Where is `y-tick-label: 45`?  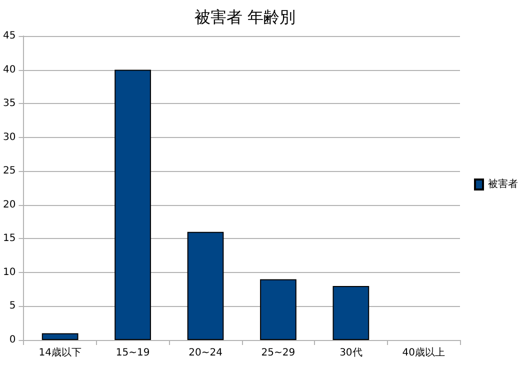 y-tick-label: 45 is located at coordinates (9, 36).